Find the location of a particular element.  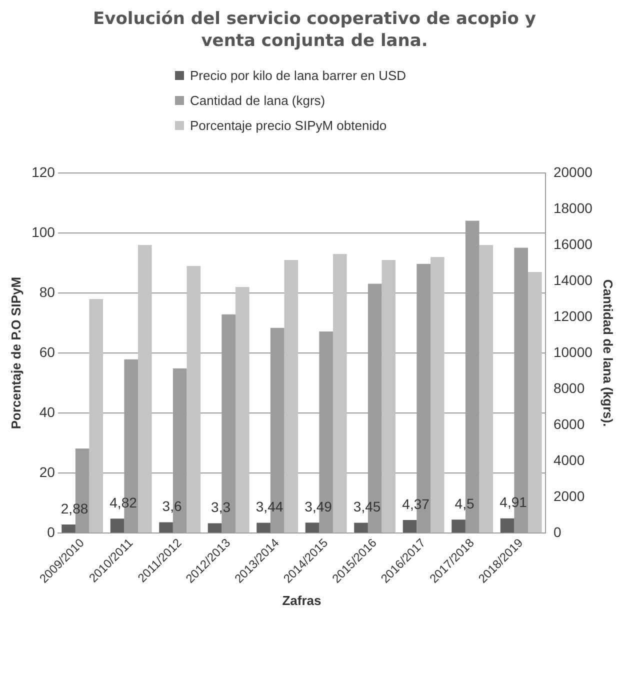

legend-label: Cantidad de lana (kgrs) is located at coordinates (258, 100).